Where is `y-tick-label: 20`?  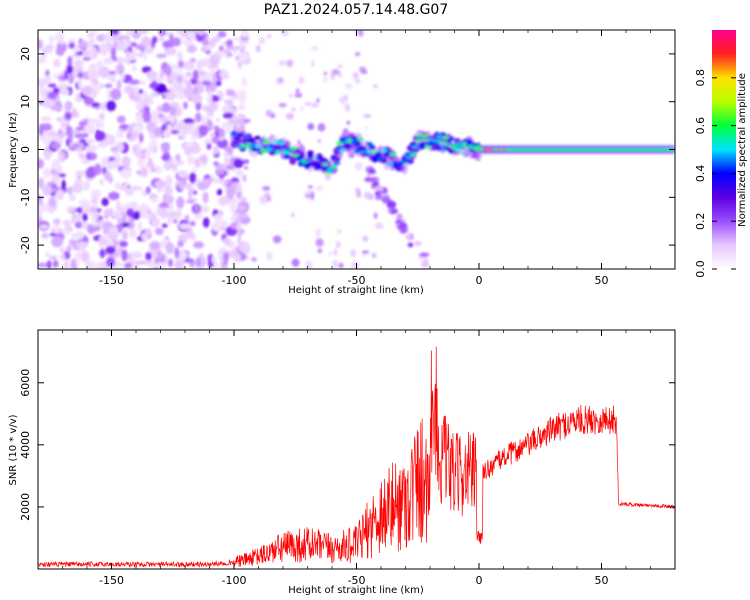
y-tick-label: 20 is located at coordinates (25, 54).